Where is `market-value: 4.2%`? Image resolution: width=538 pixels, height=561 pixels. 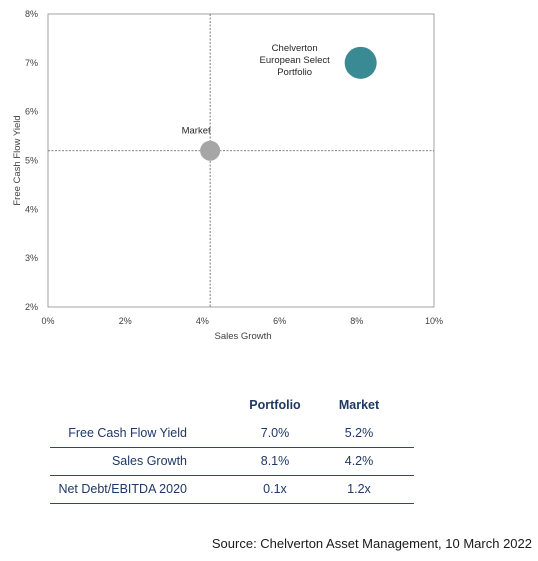
market-value: 4.2% is located at coordinates (359, 461).